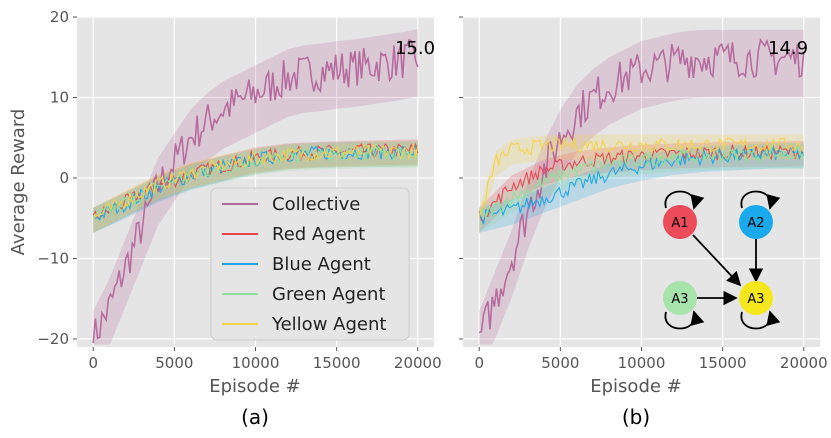  What do you see at coordinates (318, 234) in the screenshot?
I see `legend-entry-red: Red Agent` at bounding box center [318, 234].